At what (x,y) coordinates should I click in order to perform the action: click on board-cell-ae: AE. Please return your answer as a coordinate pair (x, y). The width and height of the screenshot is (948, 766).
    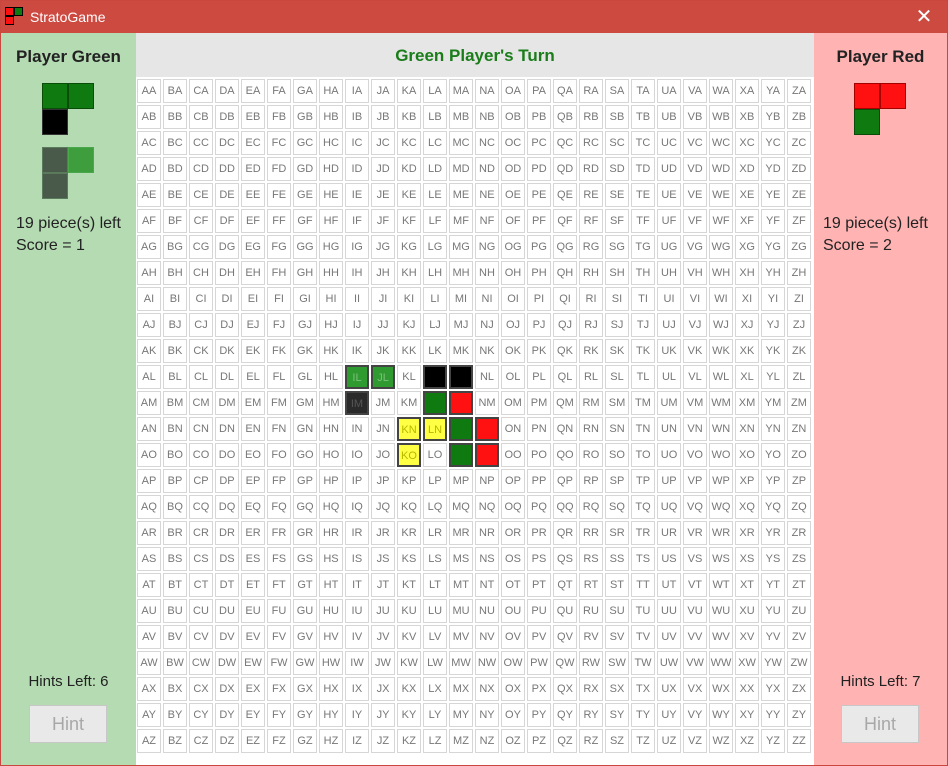
    Looking at the image, I should click on (149, 195).